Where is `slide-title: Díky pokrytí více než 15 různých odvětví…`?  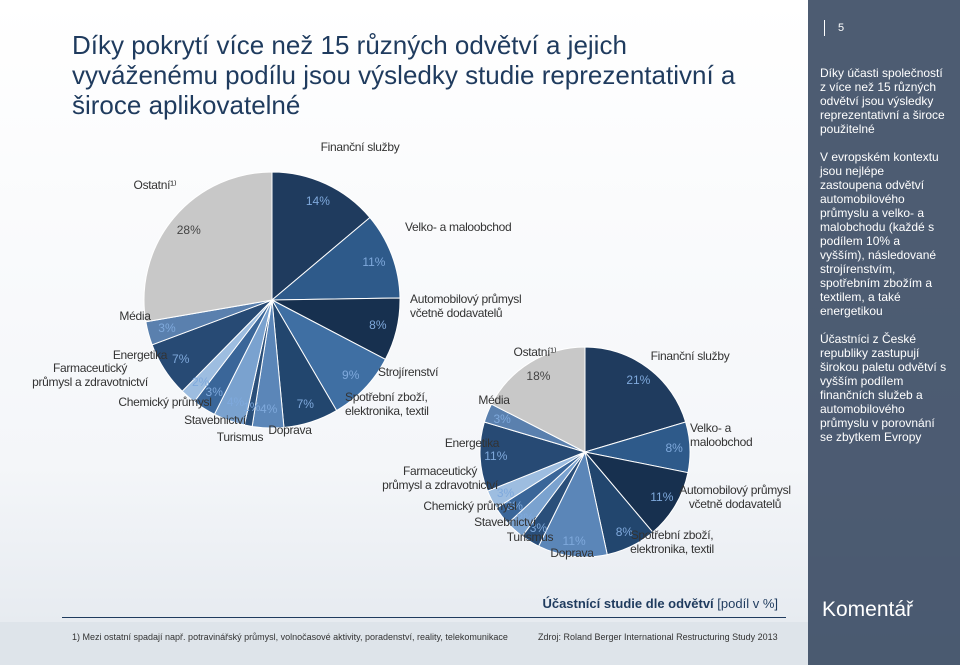 slide-title: Díky pokrytí více než 15 různých odvětví… is located at coordinates (404, 75).